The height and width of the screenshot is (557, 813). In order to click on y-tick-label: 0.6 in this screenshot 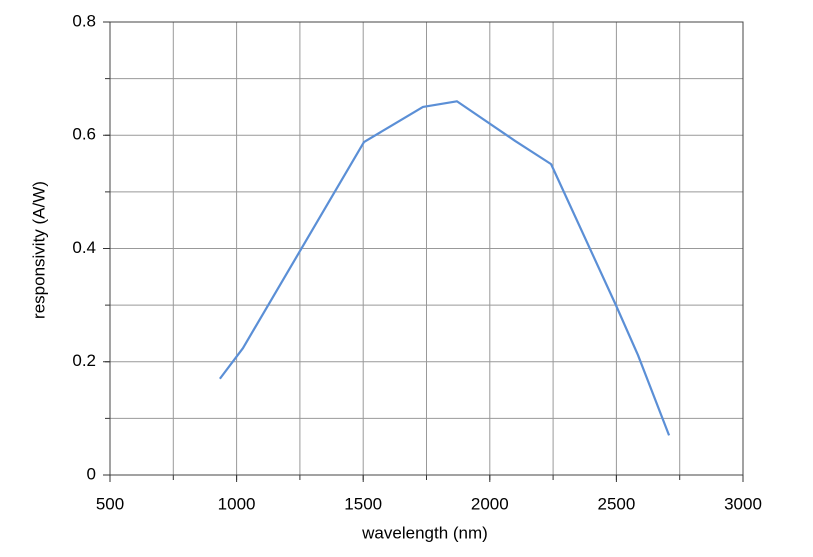, I will do `click(84, 134)`.